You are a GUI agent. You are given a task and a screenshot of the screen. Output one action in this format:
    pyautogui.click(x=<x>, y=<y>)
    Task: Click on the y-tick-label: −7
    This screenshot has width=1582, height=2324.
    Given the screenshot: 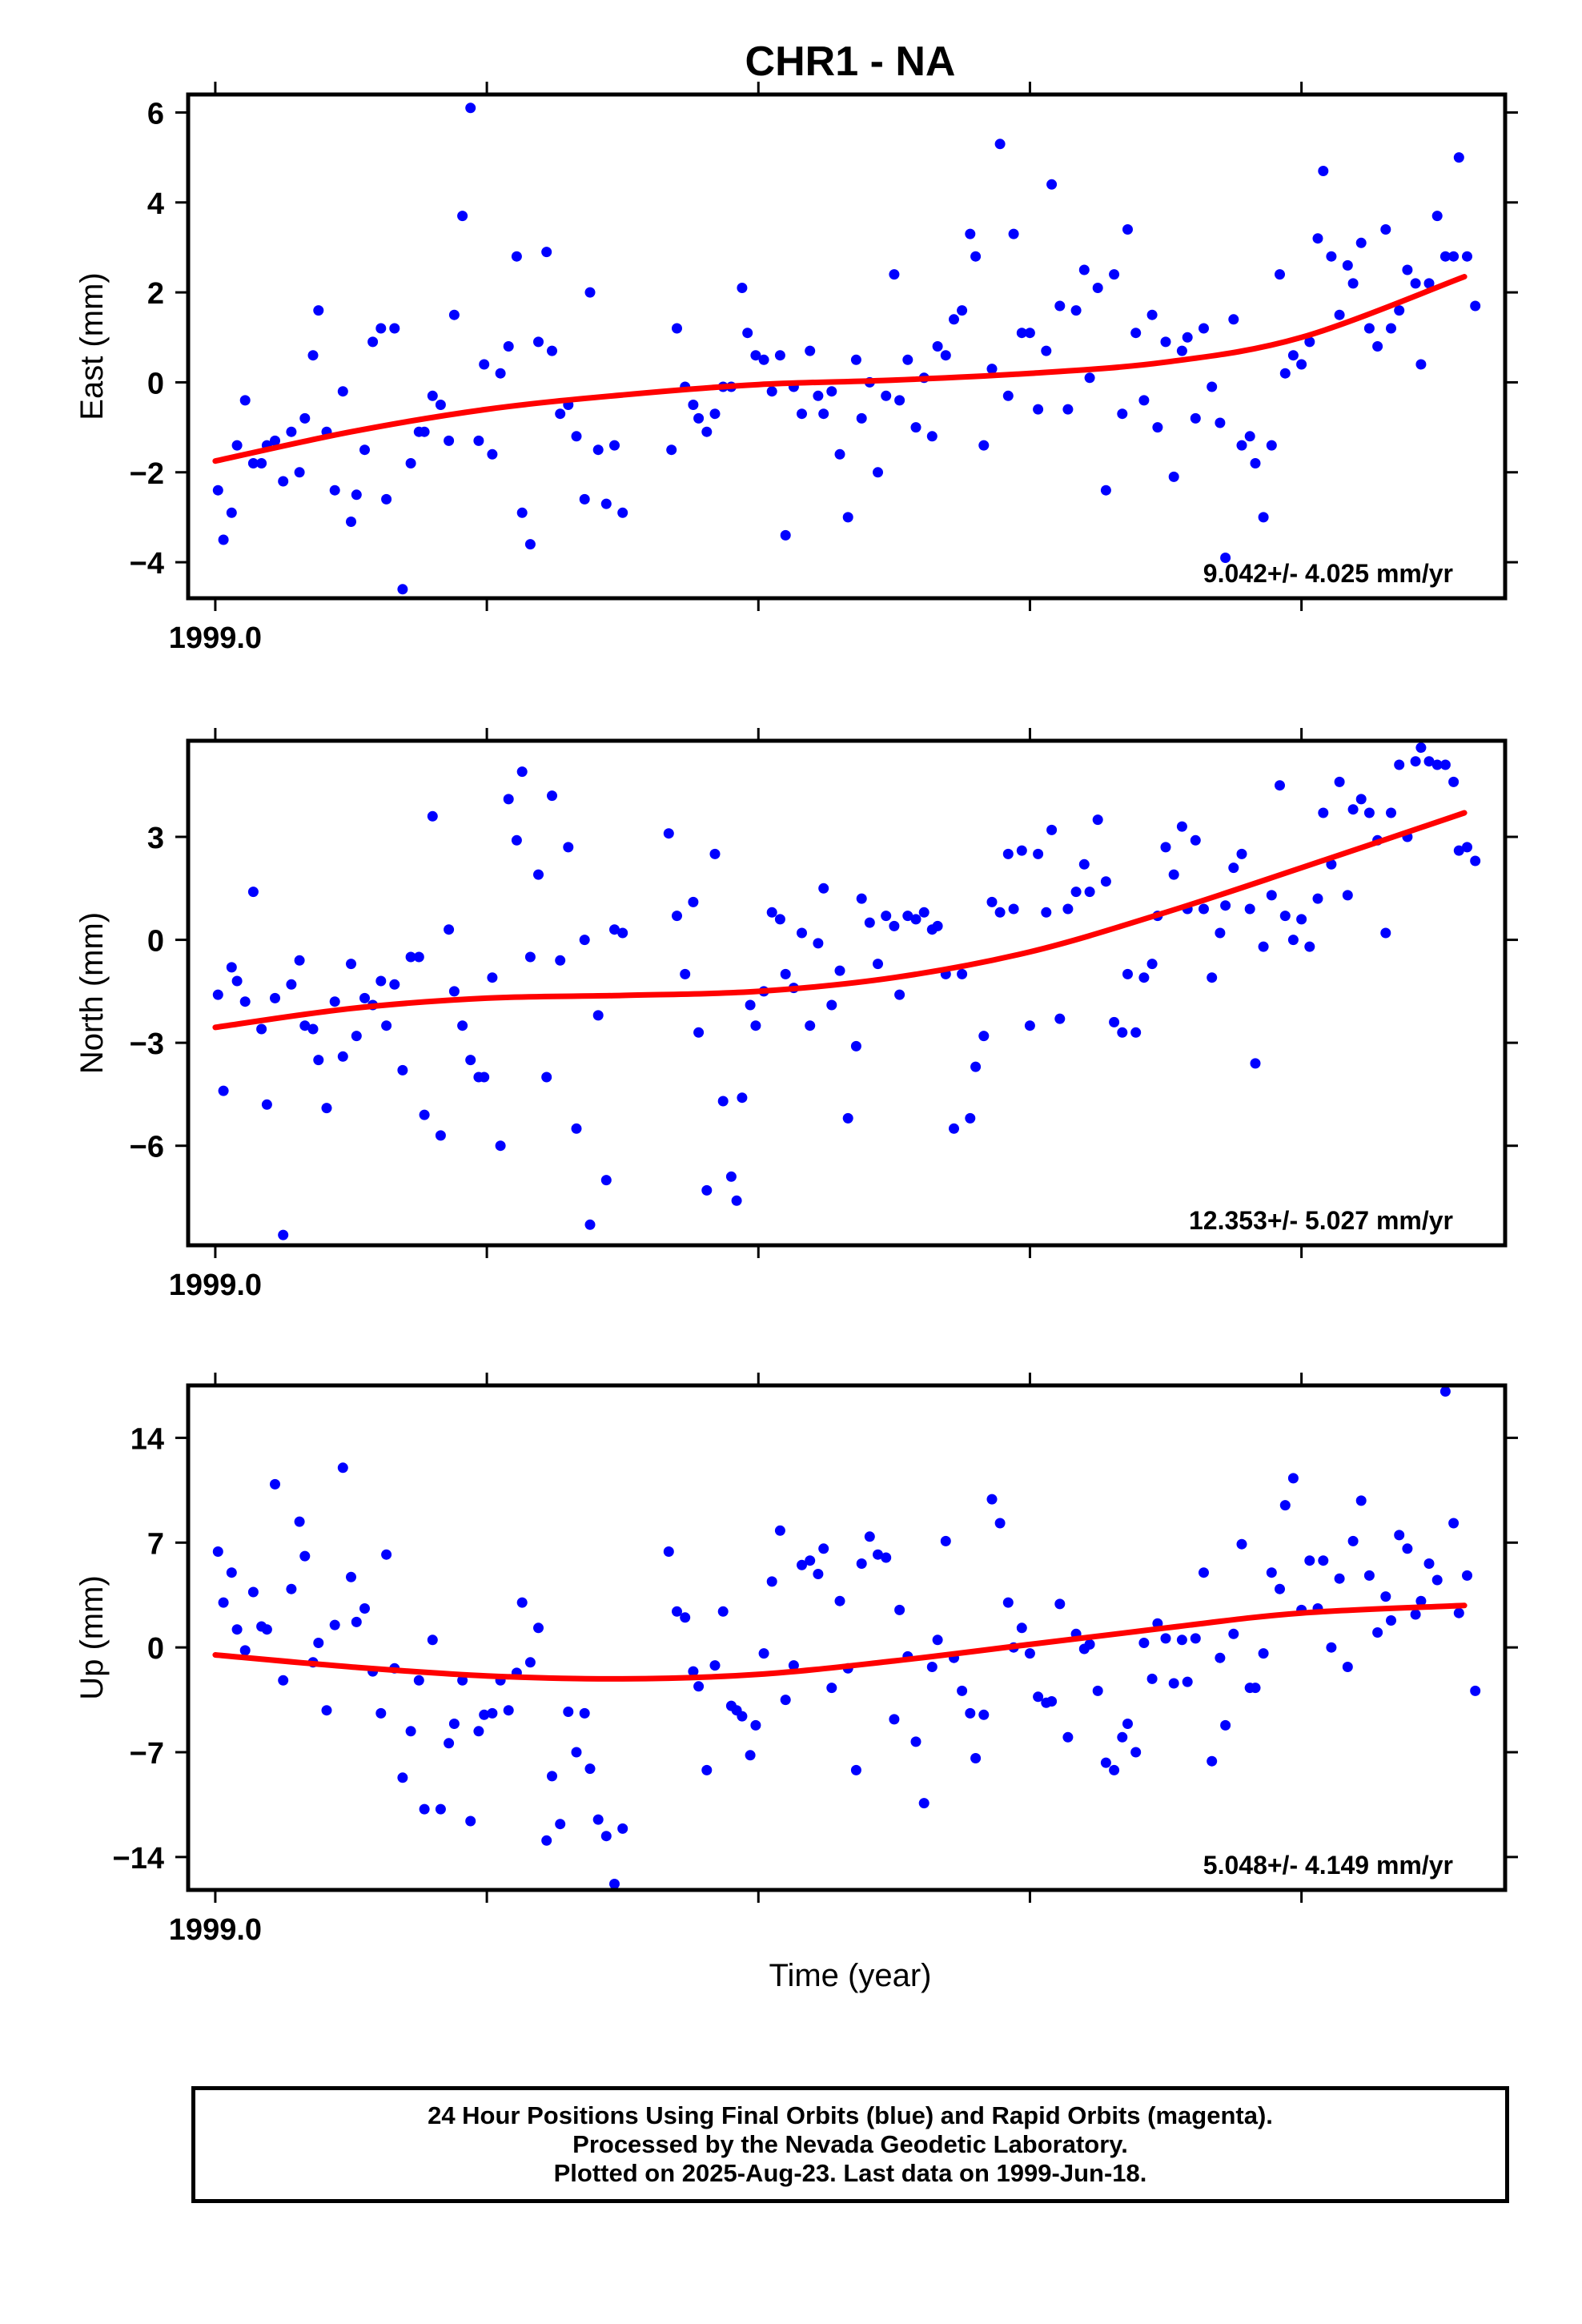 What is the action you would take?
    pyautogui.click(x=147, y=1754)
    